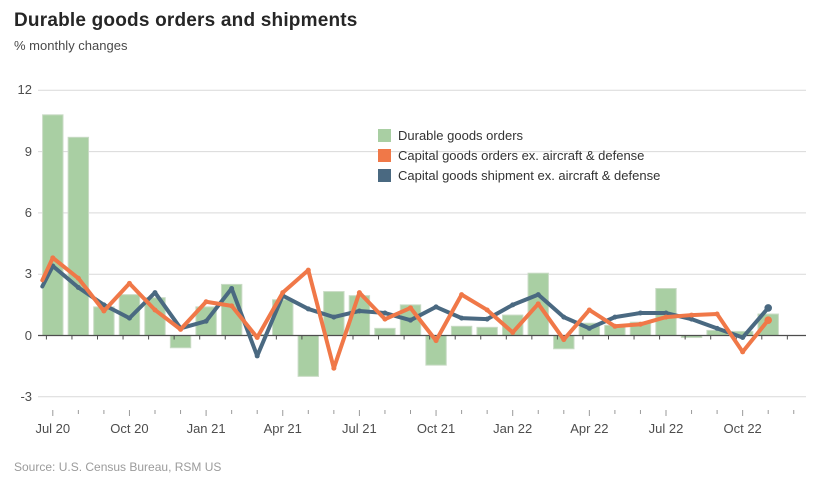 This screenshot has width=829, height=489. I want to click on orders-point-Nov 22, so click(768, 320).